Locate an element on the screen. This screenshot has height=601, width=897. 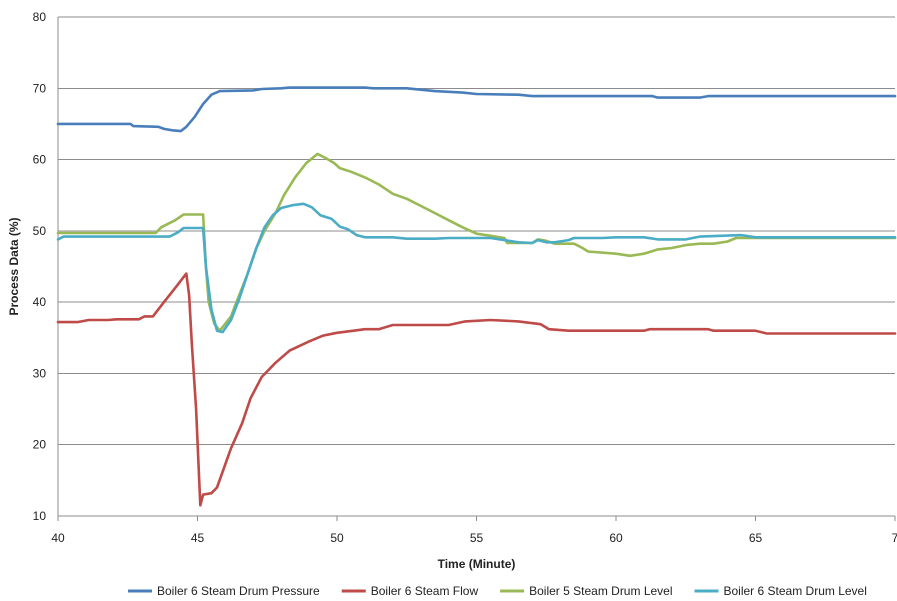
legend-label-3: Boiler 5 Steam Drum Level is located at coordinates (600, 591).